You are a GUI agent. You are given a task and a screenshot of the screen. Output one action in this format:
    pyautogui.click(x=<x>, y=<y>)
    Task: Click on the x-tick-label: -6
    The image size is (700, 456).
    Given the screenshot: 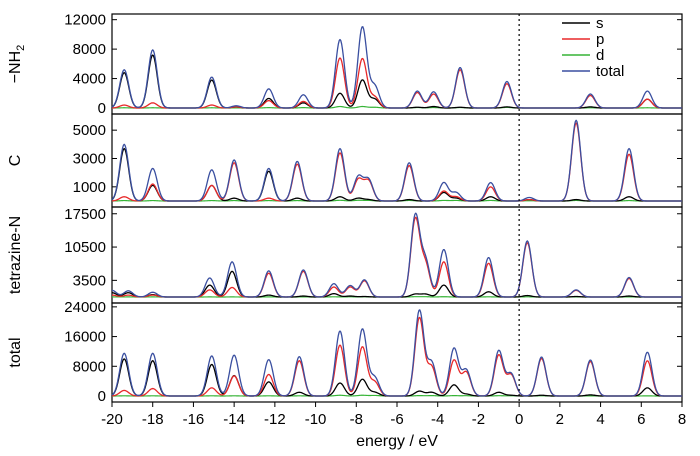 What is the action you would take?
    pyautogui.click(x=396, y=419)
    